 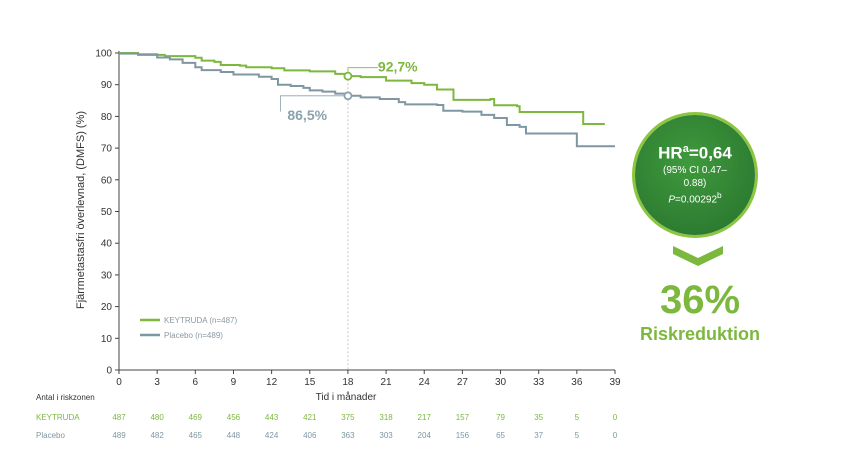 What do you see at coordinates (500, 435) in the screenshot?
I see `risk-value-placebo: 65` at bounding box center [500, 435].